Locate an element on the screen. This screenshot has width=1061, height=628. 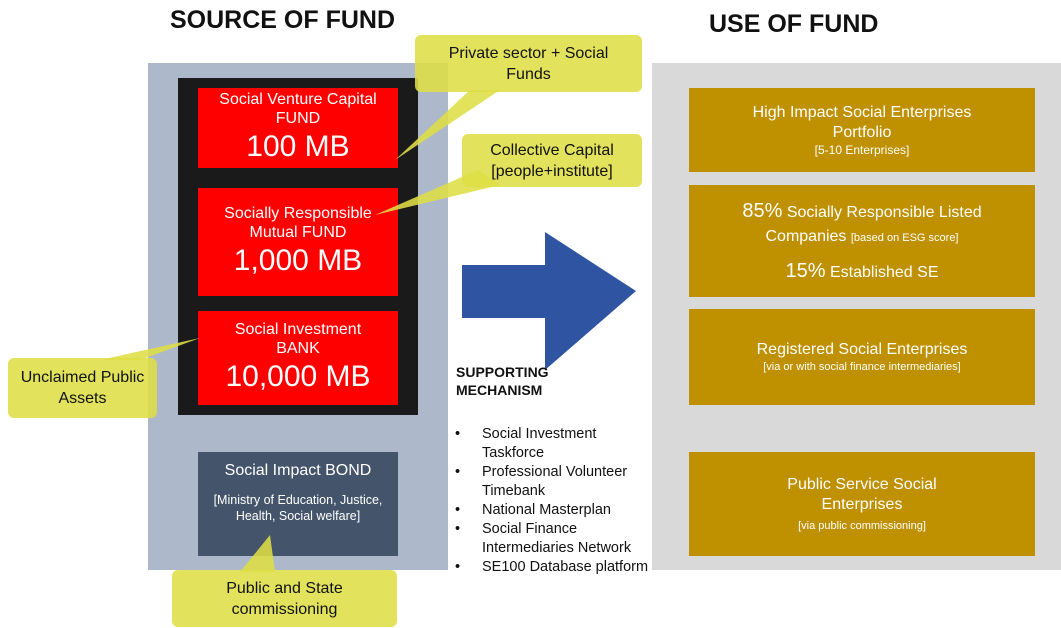
callout: Private sector + Social Funds is located at coordinates (528, 63).